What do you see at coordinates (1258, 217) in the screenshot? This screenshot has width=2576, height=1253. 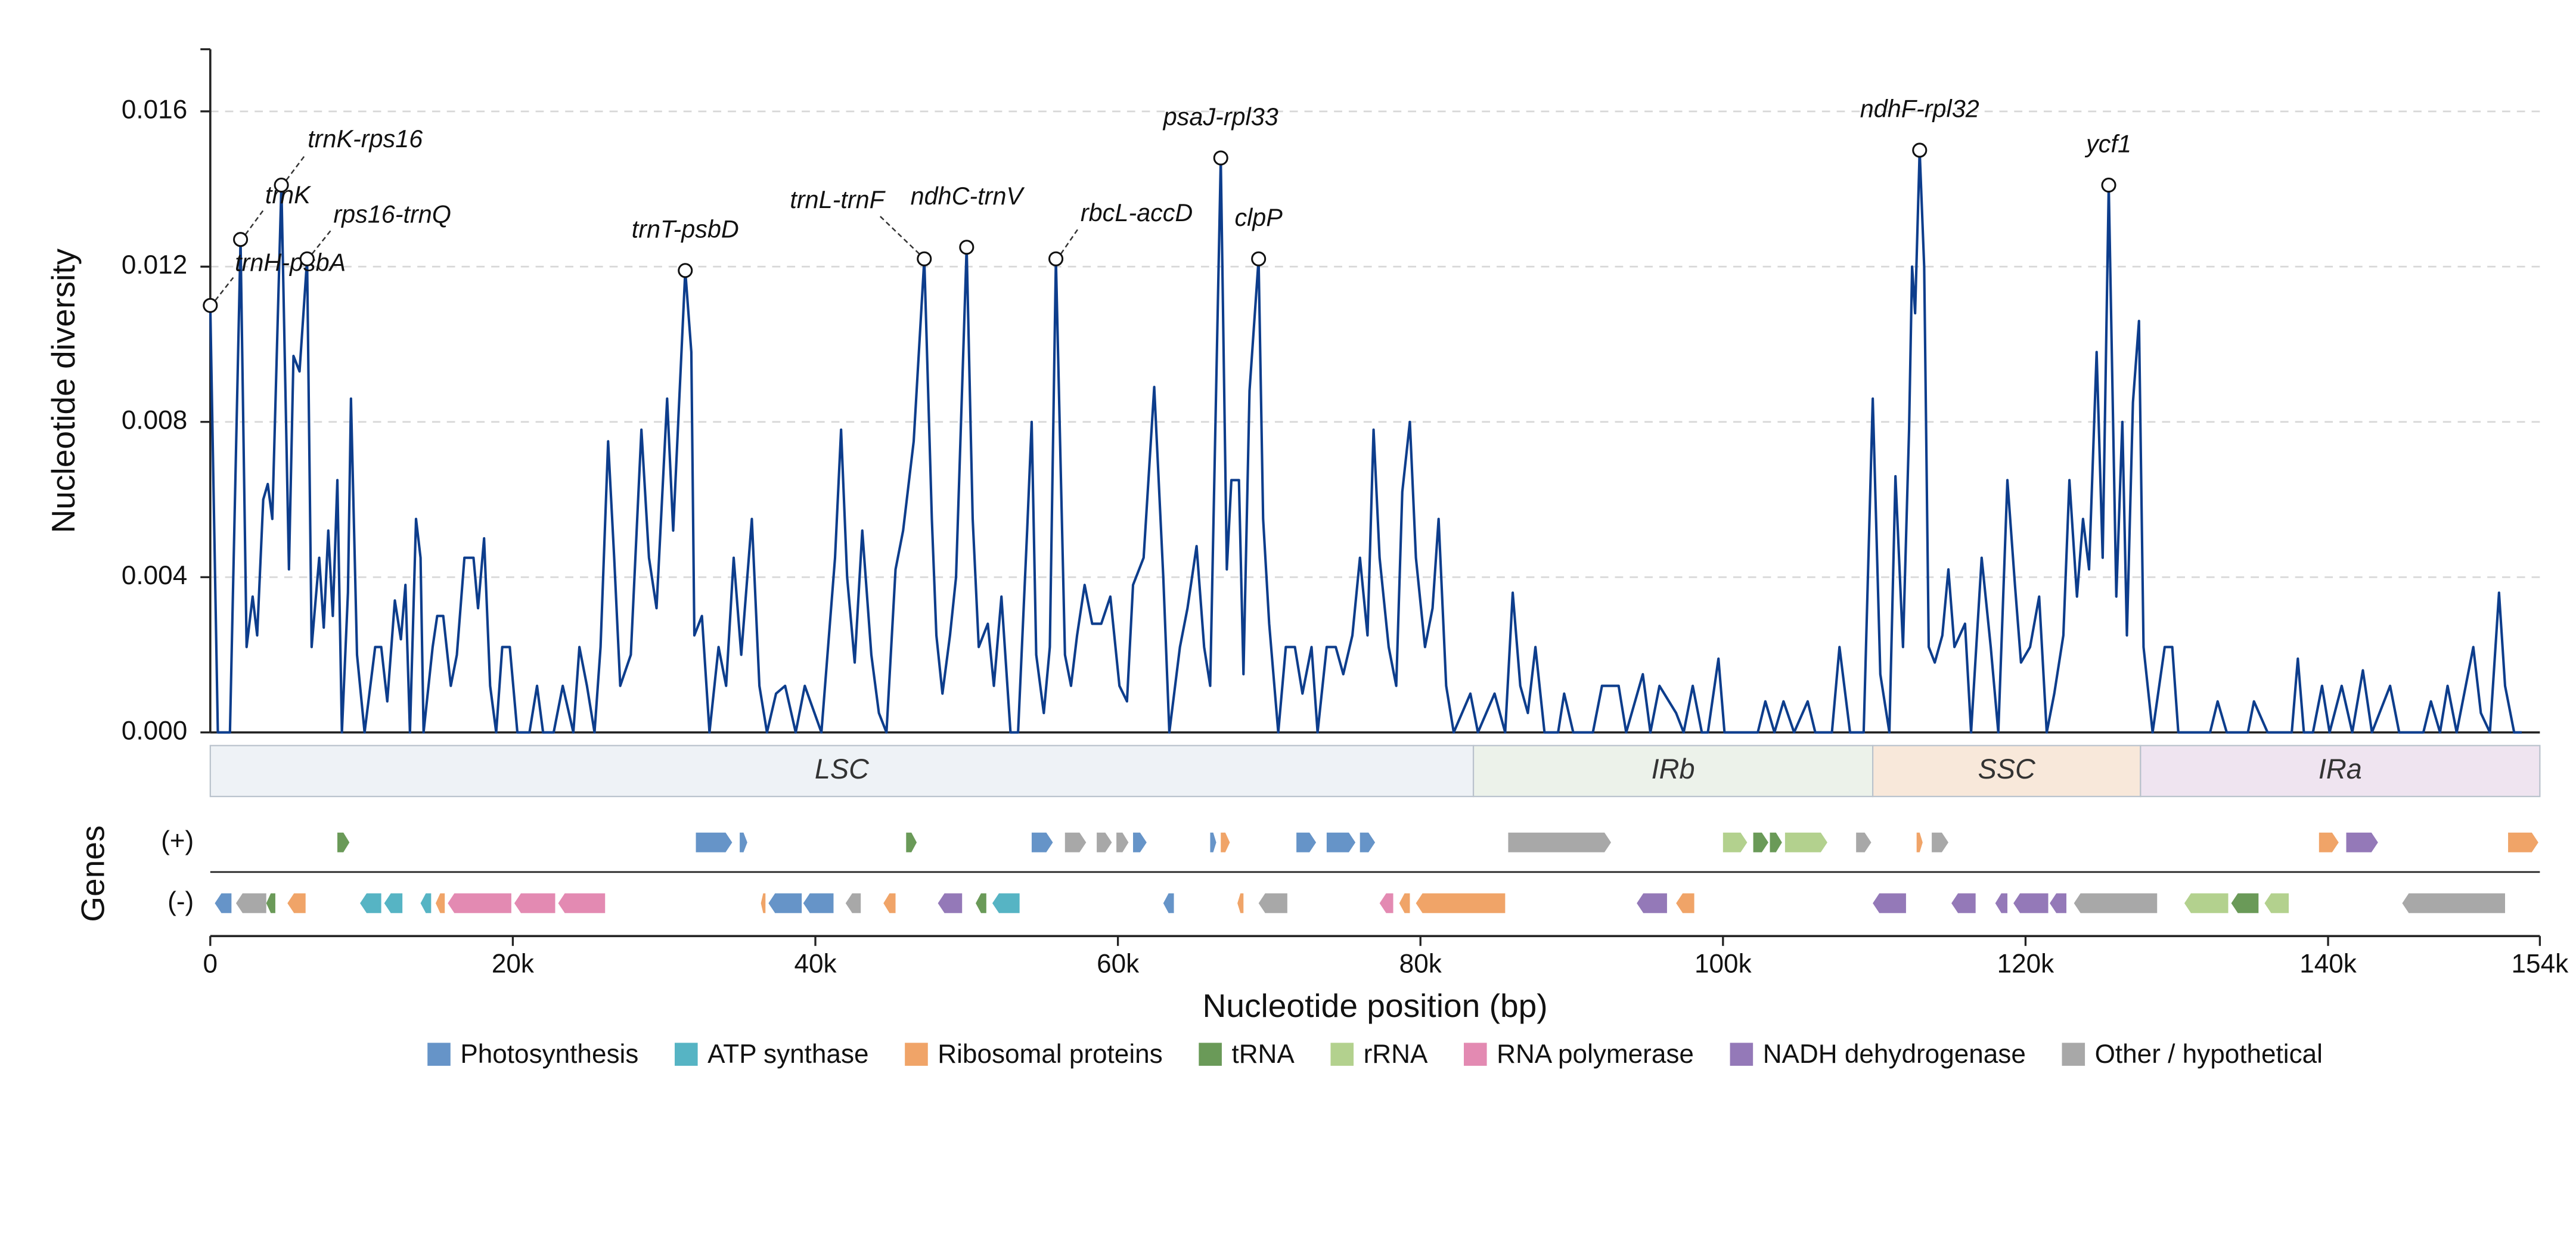 I see `annotation-label: clpP` at bounding box center [1258, 217].